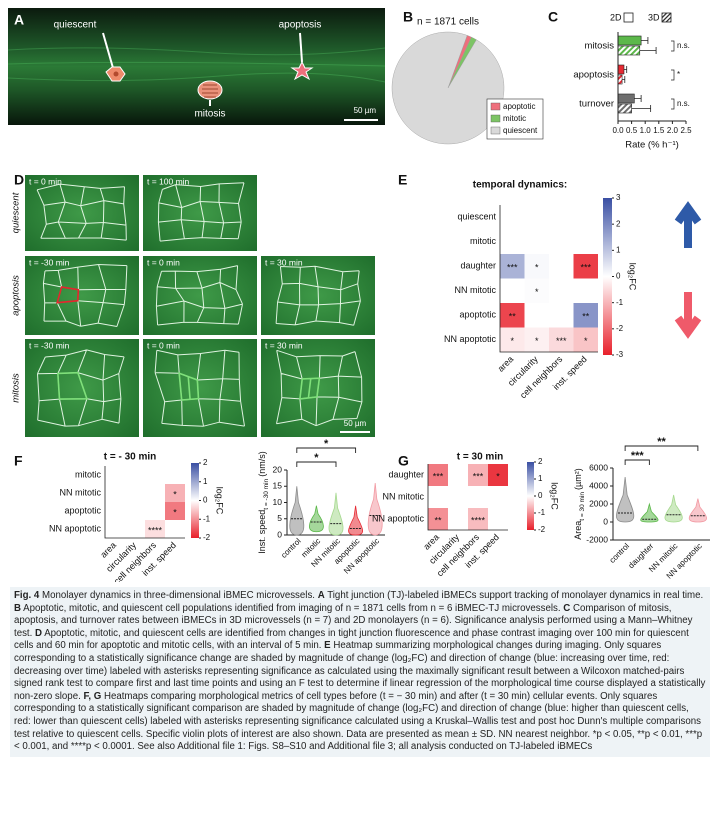 The height and width of the screenshot is (827, 719). Describe the element at coordinates (582, 506) in the screenshot. I see `y-axis-label-sub: t = 30 min` at that location.